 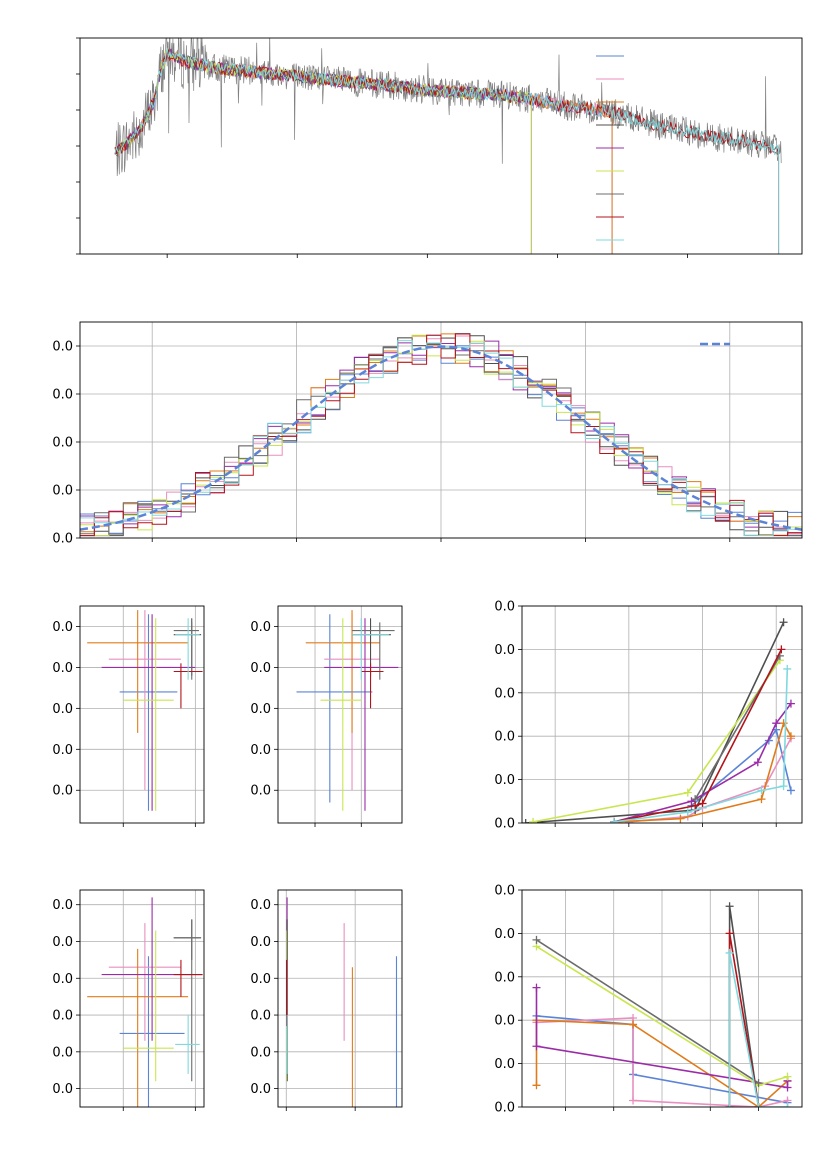 I want to click on age-vs-Z-axes: 0.0 0.0 0.0 0.0 0.0, so click(x=128, y=716).